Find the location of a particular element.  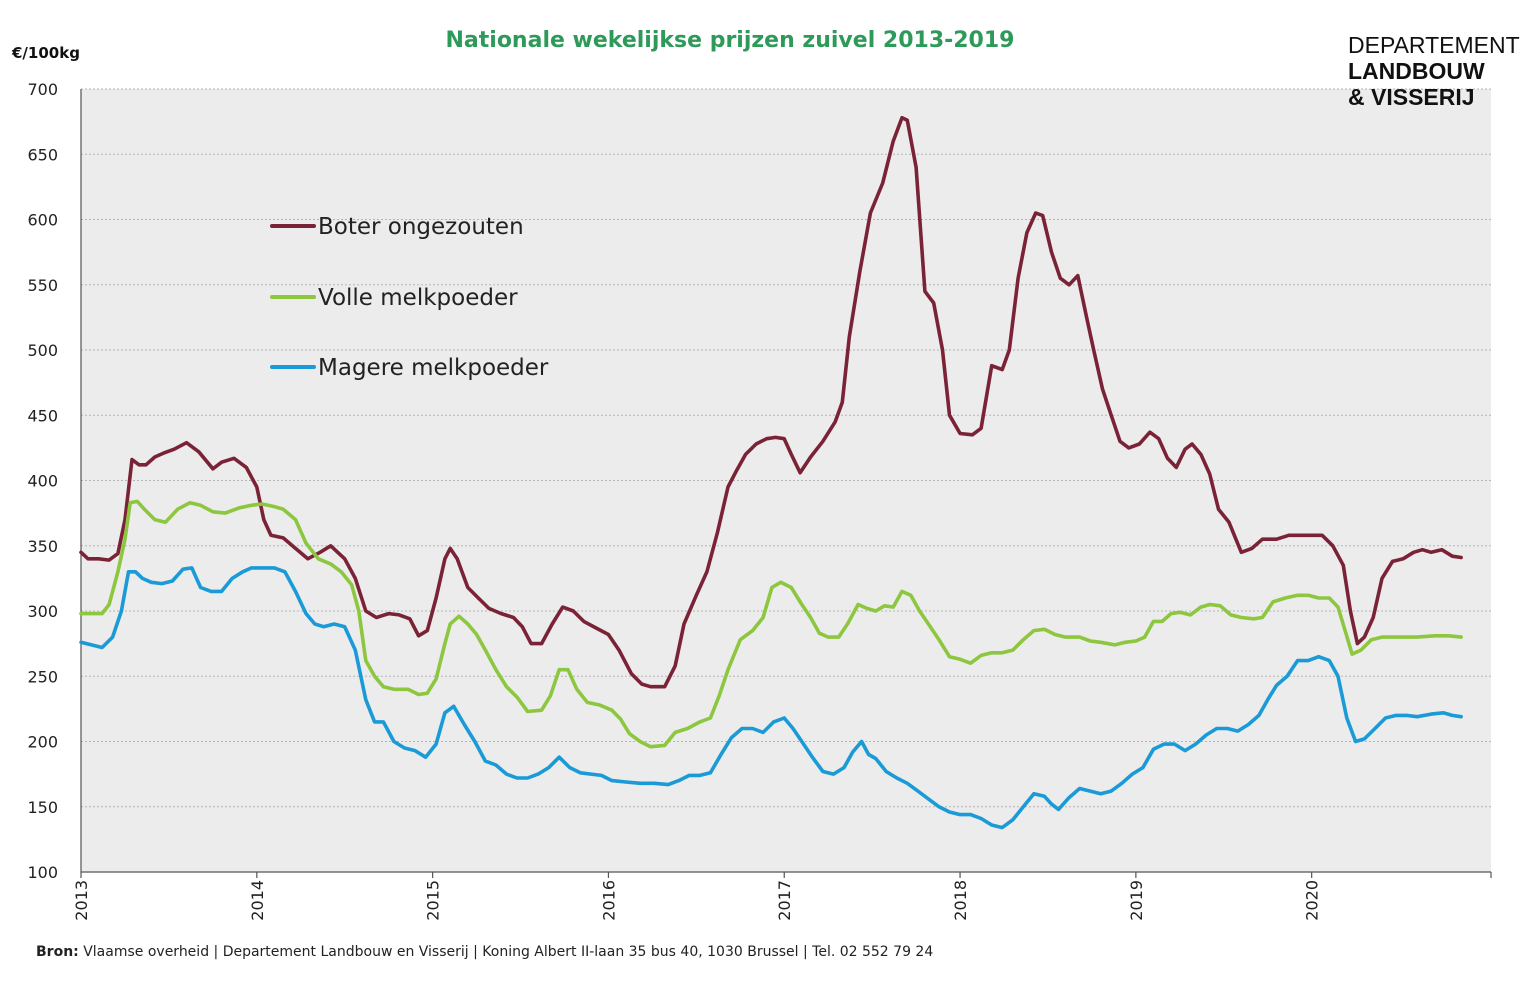

x-tick-label: 2016 is located at coordinates (608, 900).